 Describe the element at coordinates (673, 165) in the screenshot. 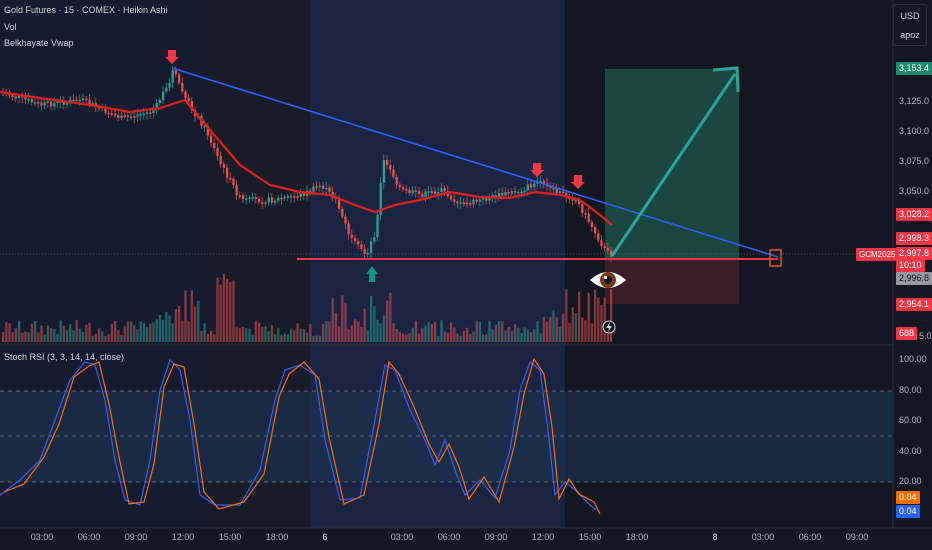

I see `target-arrow-line` at that location.